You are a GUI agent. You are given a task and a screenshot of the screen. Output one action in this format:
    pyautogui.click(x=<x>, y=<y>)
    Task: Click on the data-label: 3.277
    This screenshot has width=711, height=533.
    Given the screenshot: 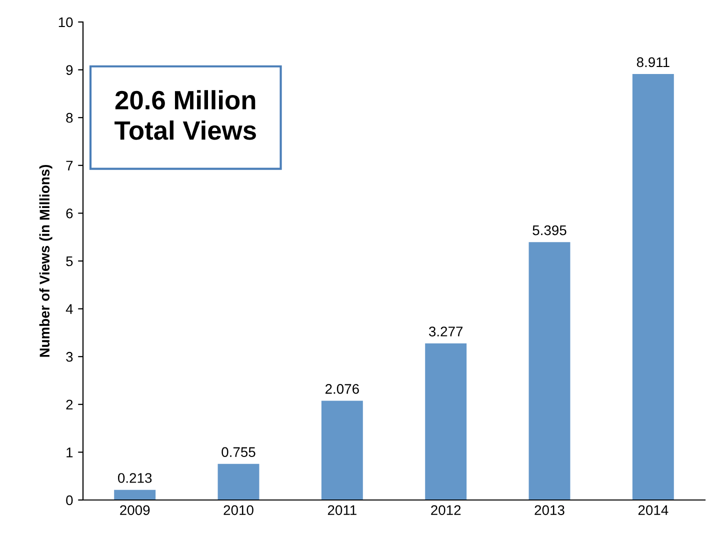 What is the action you would take?
    pyautogui.click(x=445, y=331)
    